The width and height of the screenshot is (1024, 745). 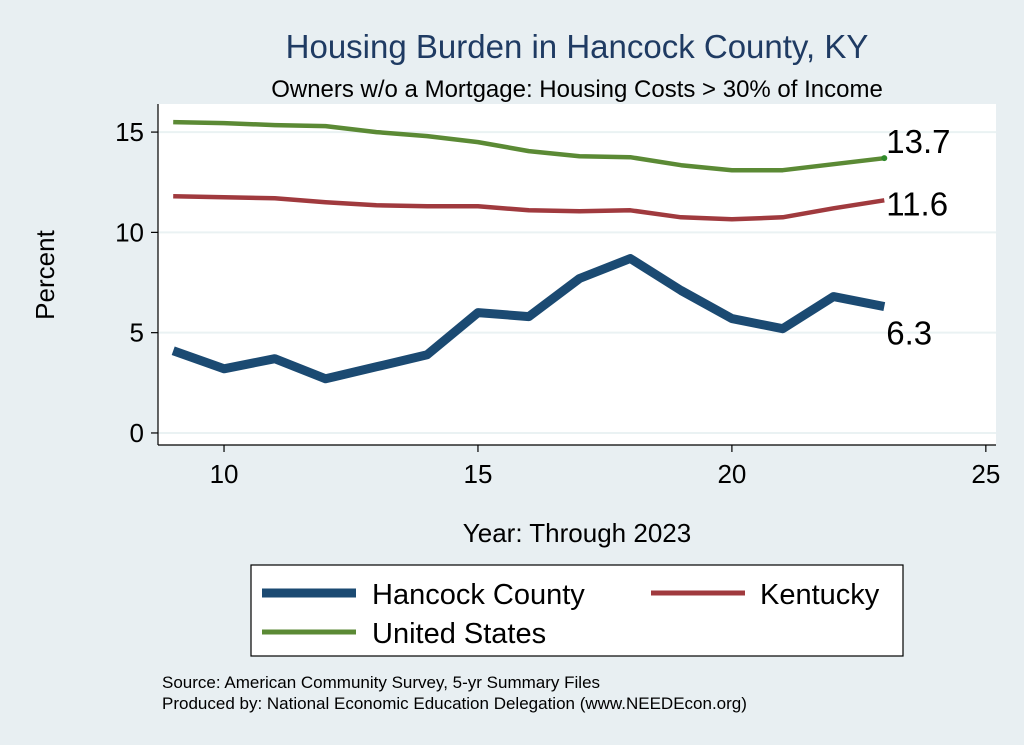 What do you see at coordinates (137, 433) in the screenshot?
I see `y-tick-label: 0` at bounding box center [137, 433].